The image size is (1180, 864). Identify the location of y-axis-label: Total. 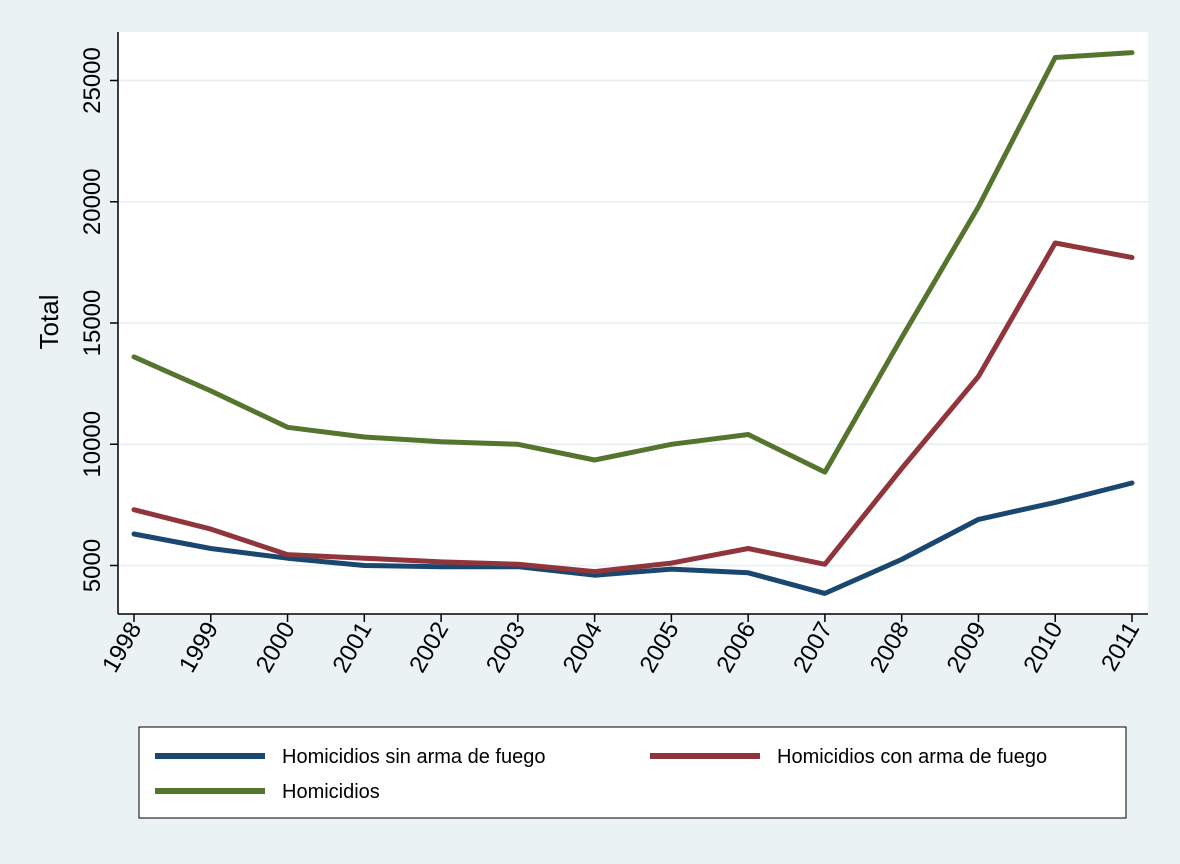
(49, 322).